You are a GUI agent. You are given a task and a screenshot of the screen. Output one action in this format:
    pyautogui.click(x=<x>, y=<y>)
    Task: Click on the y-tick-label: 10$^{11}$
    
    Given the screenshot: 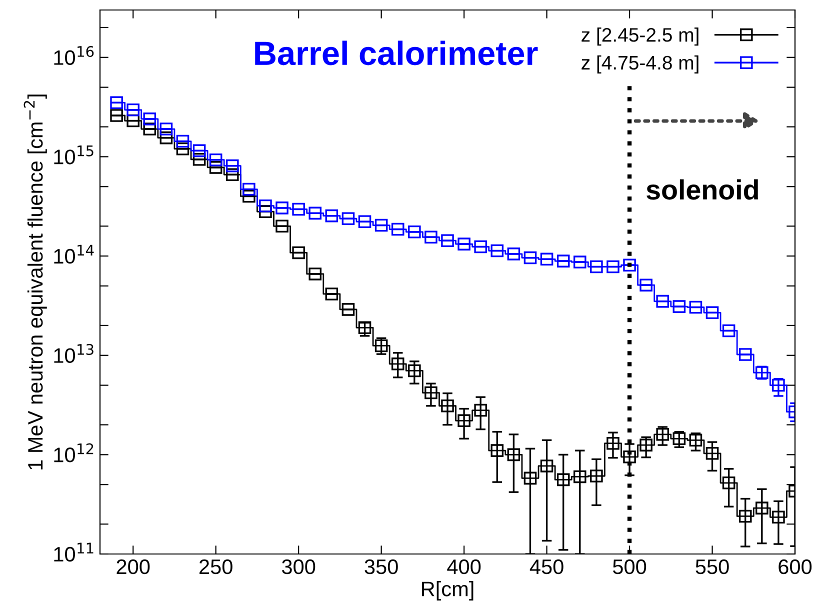 What is the action you would take?
    pyautogui.click(x=74, y=552)
    